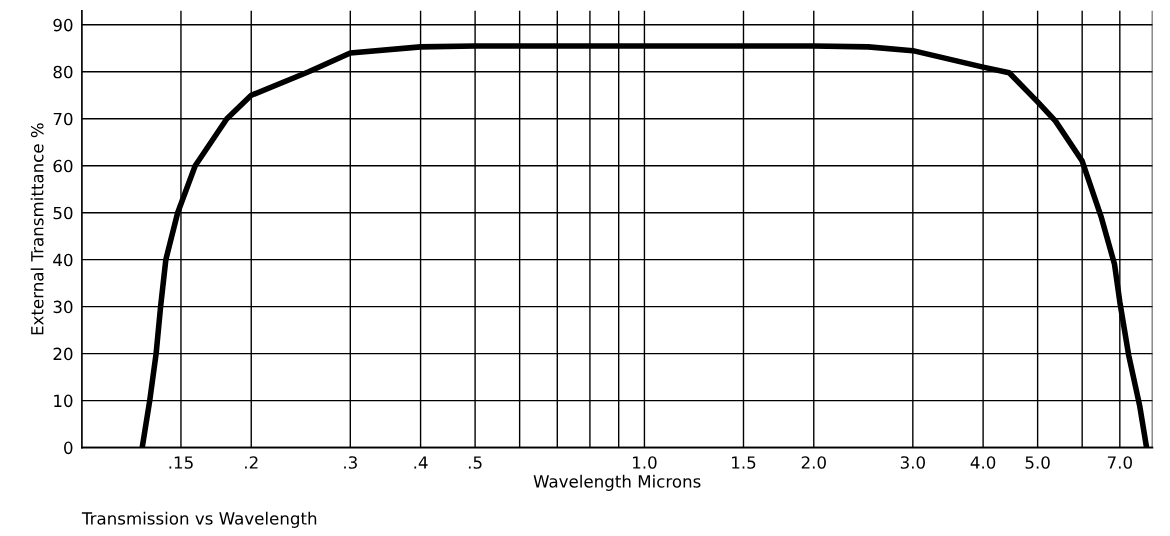 The image size is (1170, 536). What do you see at coordinates (813, 462) in the screenshot?
I see `x-tick-label: 2.0` at bounding box center [813, 462].